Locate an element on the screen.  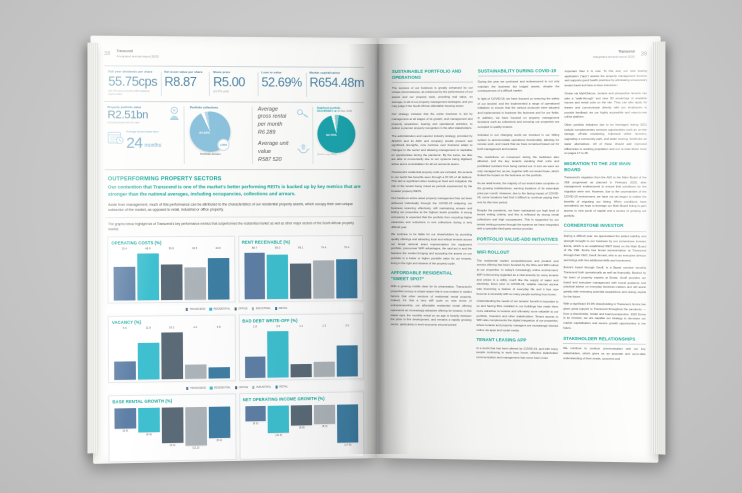
kpi-label: Full year dividends per share is located at coordinates (130, 71).